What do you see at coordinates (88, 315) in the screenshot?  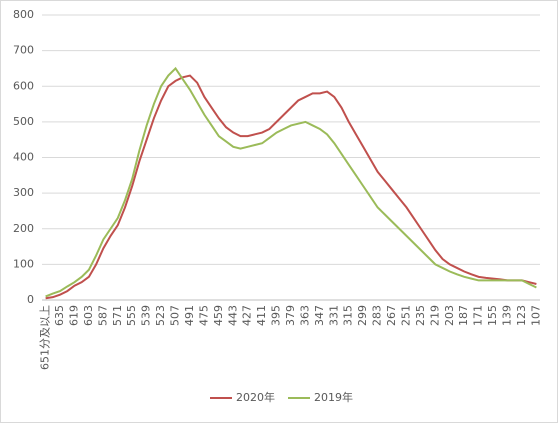 I see `x-tick-label: 603` at bounding box center [88, 315].